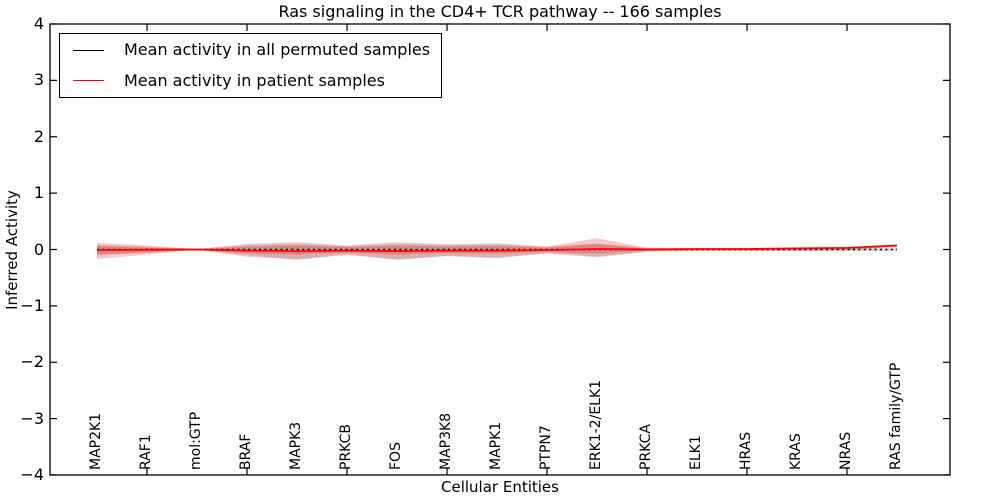 The image size is (1000, 500). What do you see at coordinates (196, 440) in the screenshot?
I see `x-category-label: mol:GTP` at bounding box center [196, 440].